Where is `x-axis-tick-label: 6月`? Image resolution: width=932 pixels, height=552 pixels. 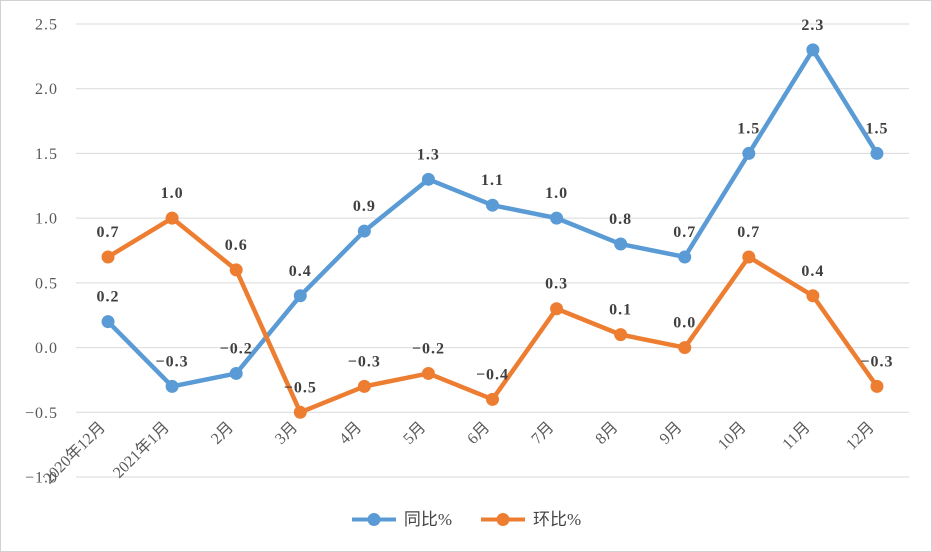
x-axis-tick-label: 6月 is located at coordinates (478, 433).